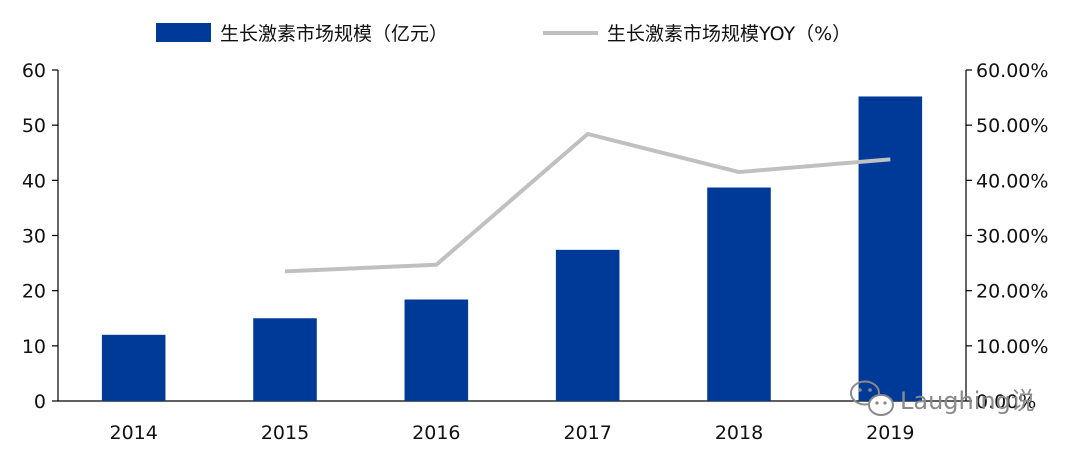 This screenshot has height=451, width=1080. I want to click on x-tick-label: 2018, so click(739, 433).